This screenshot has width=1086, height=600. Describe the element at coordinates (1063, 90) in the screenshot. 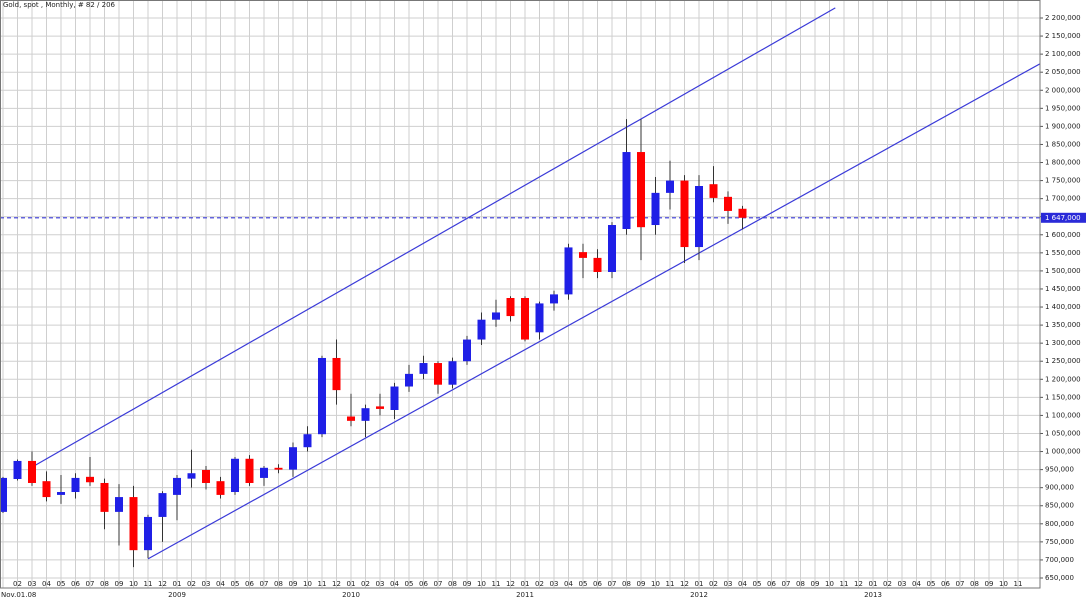

I see `y-tick-label: 2 000,000` at that location.